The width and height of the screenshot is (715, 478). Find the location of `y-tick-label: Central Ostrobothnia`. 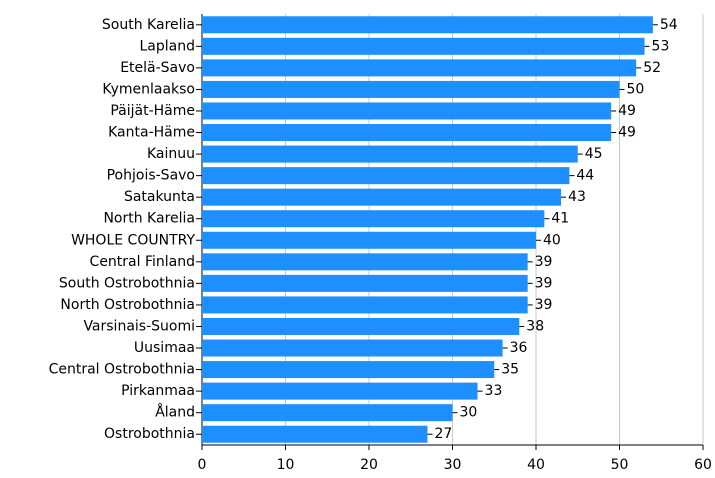

y-tick-label: Central Ostrobothnia is located at coordinates (122, 370).